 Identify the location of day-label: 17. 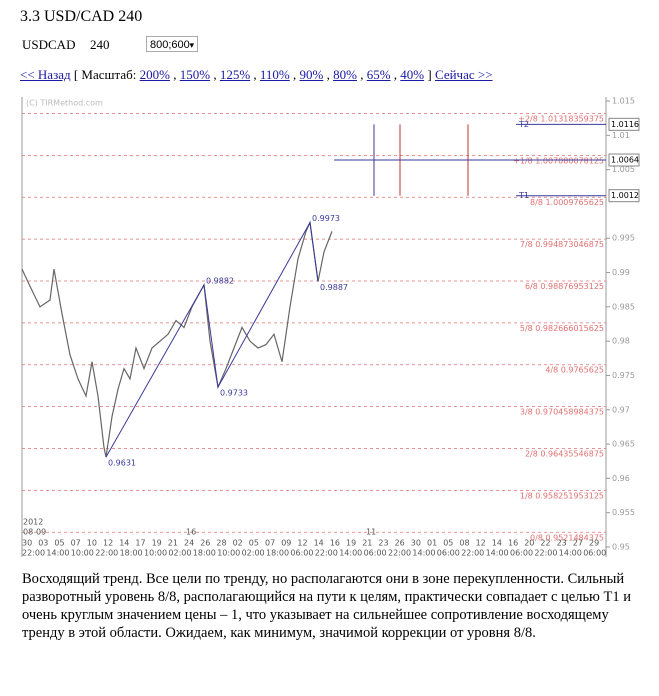
(140, 543).